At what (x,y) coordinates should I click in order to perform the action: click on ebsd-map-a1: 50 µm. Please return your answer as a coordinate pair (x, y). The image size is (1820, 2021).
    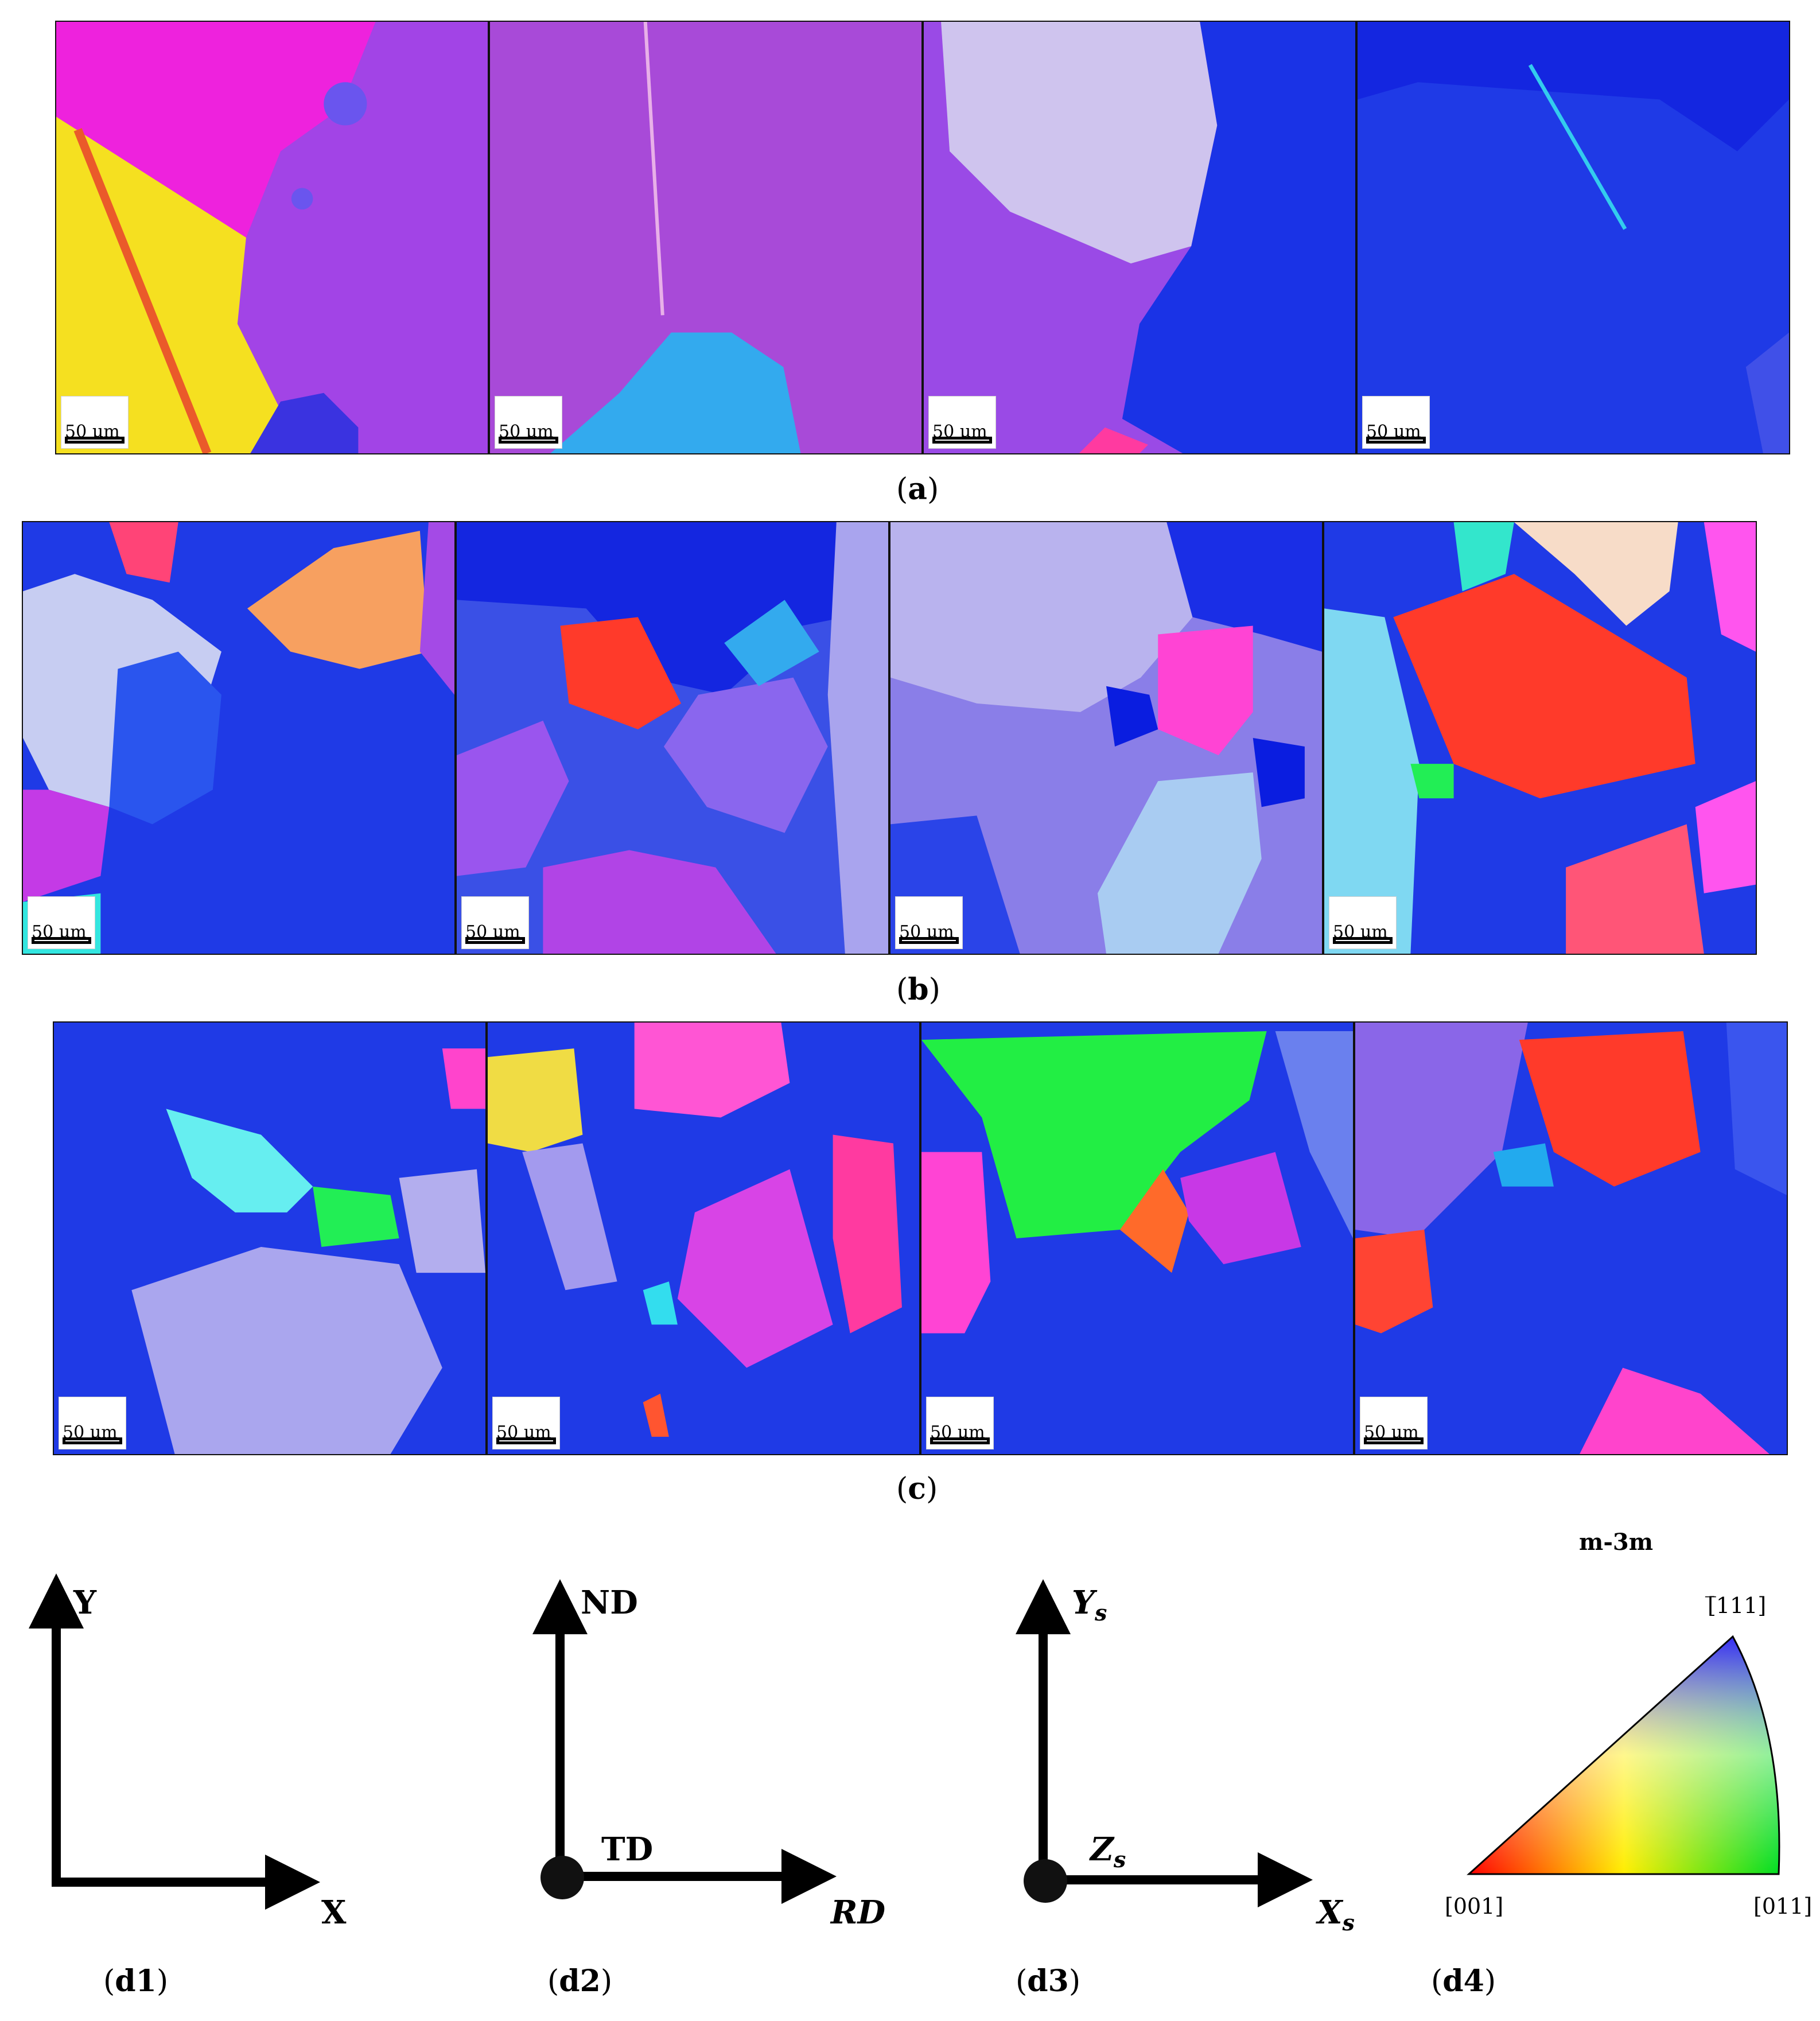
    Looking at the image, I should click on (272, 237).